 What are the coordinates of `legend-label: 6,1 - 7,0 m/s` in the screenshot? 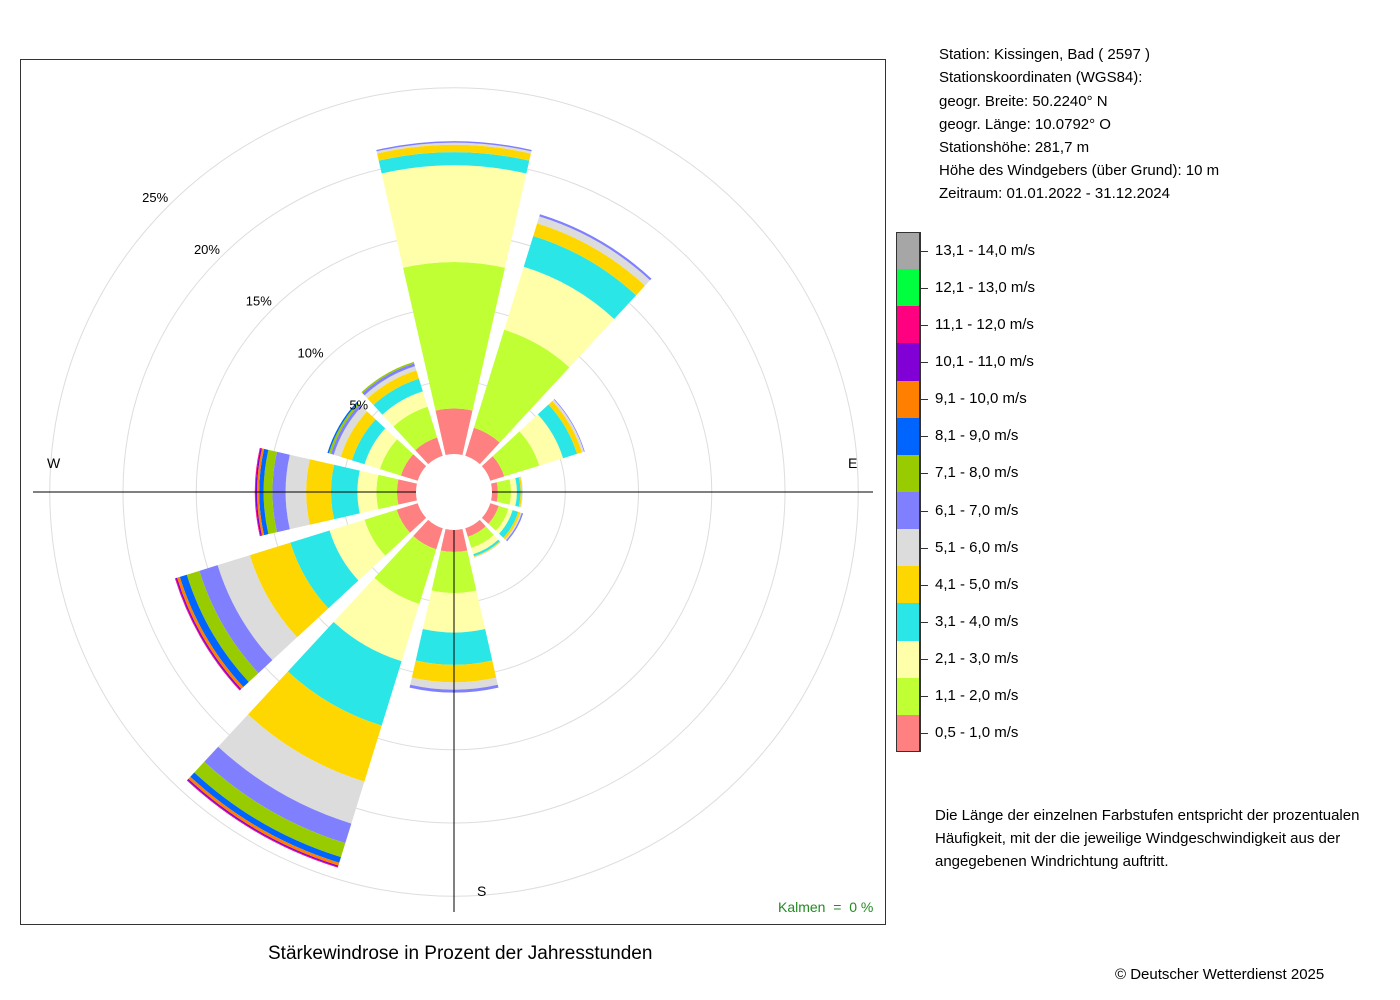 It's located at (977, 510).